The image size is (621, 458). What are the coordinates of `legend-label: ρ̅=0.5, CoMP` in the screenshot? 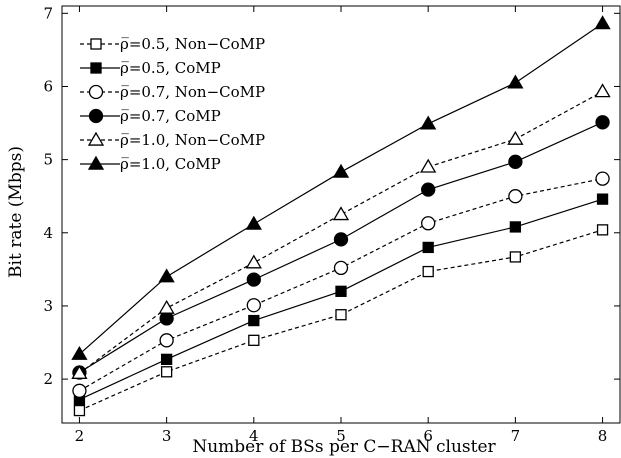 It's located at (170, 68).